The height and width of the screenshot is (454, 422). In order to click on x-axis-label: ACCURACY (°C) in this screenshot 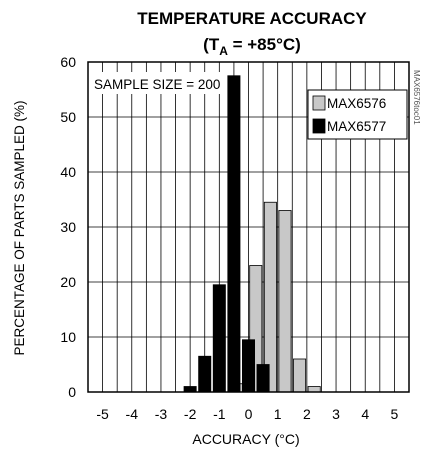, I will do `click(245, 439)`.